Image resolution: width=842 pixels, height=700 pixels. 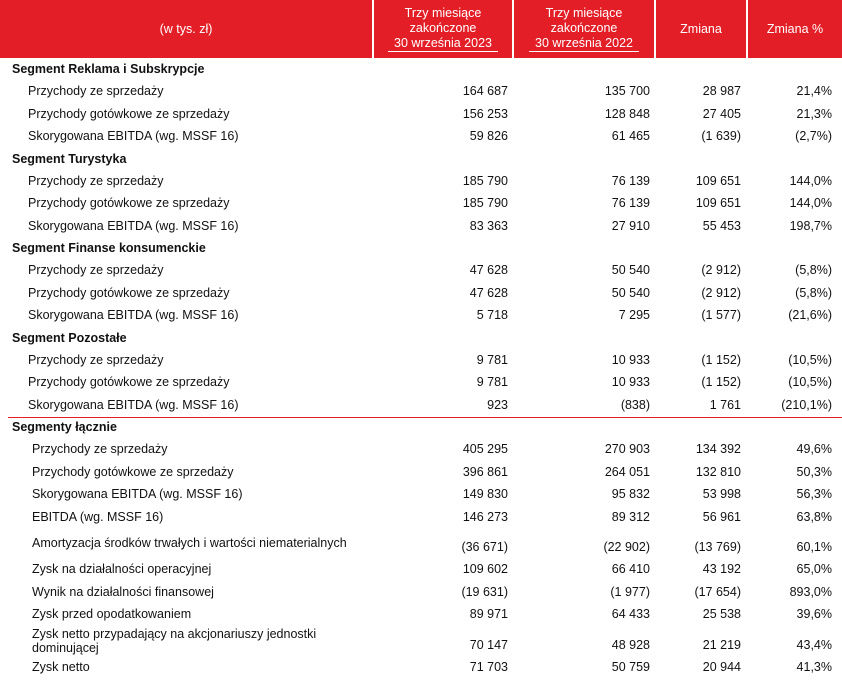 What do you see at coordinates (721, 136) in the screenshot?
I see `row-value: (1 639)` at bounding box center [721, 136].